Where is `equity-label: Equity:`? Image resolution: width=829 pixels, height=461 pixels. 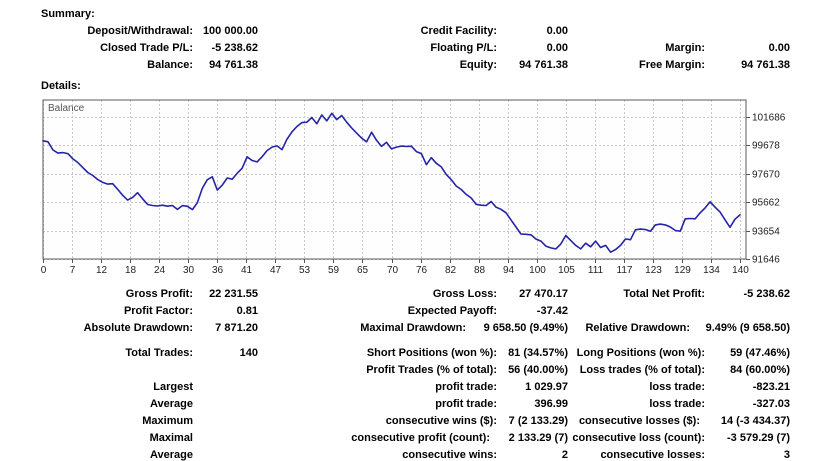 equity-label: Equity: is located at coordinates (478, 65).